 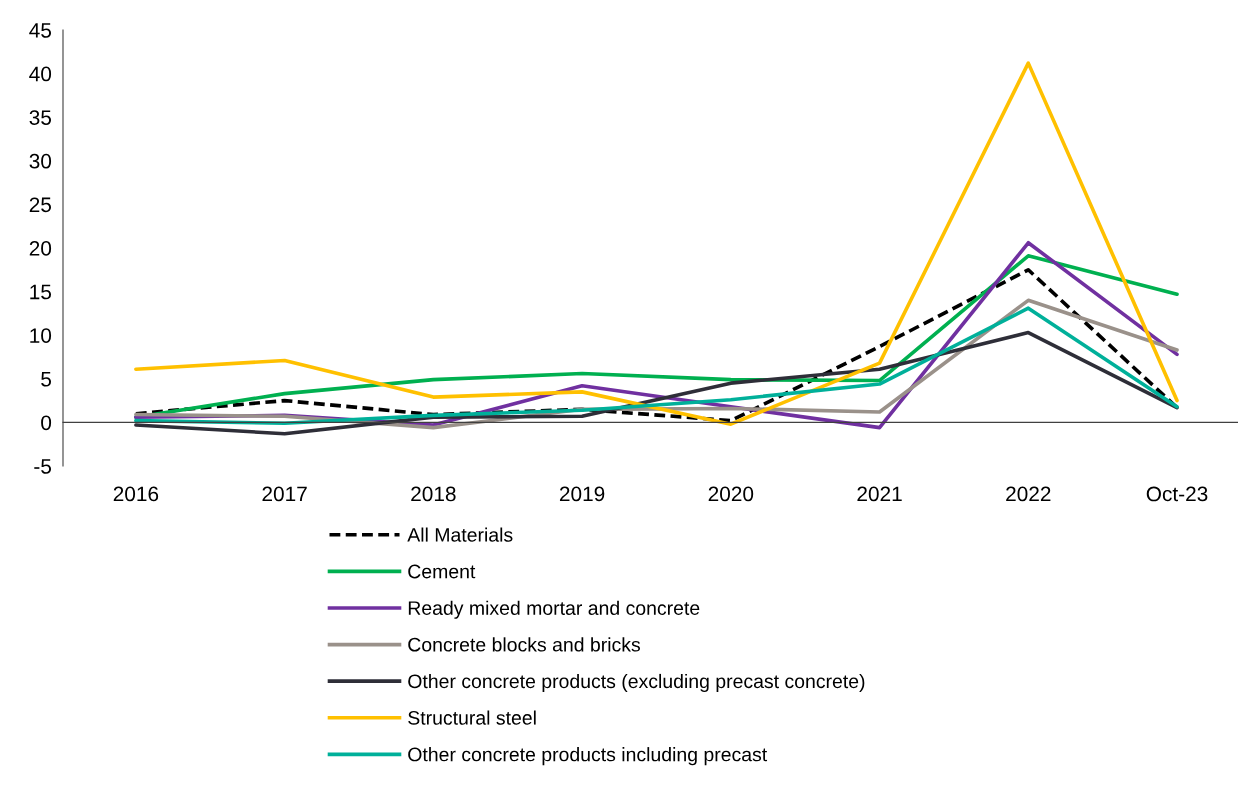 I want to click on y-tick-label: 45, so click(x=40, y=30).